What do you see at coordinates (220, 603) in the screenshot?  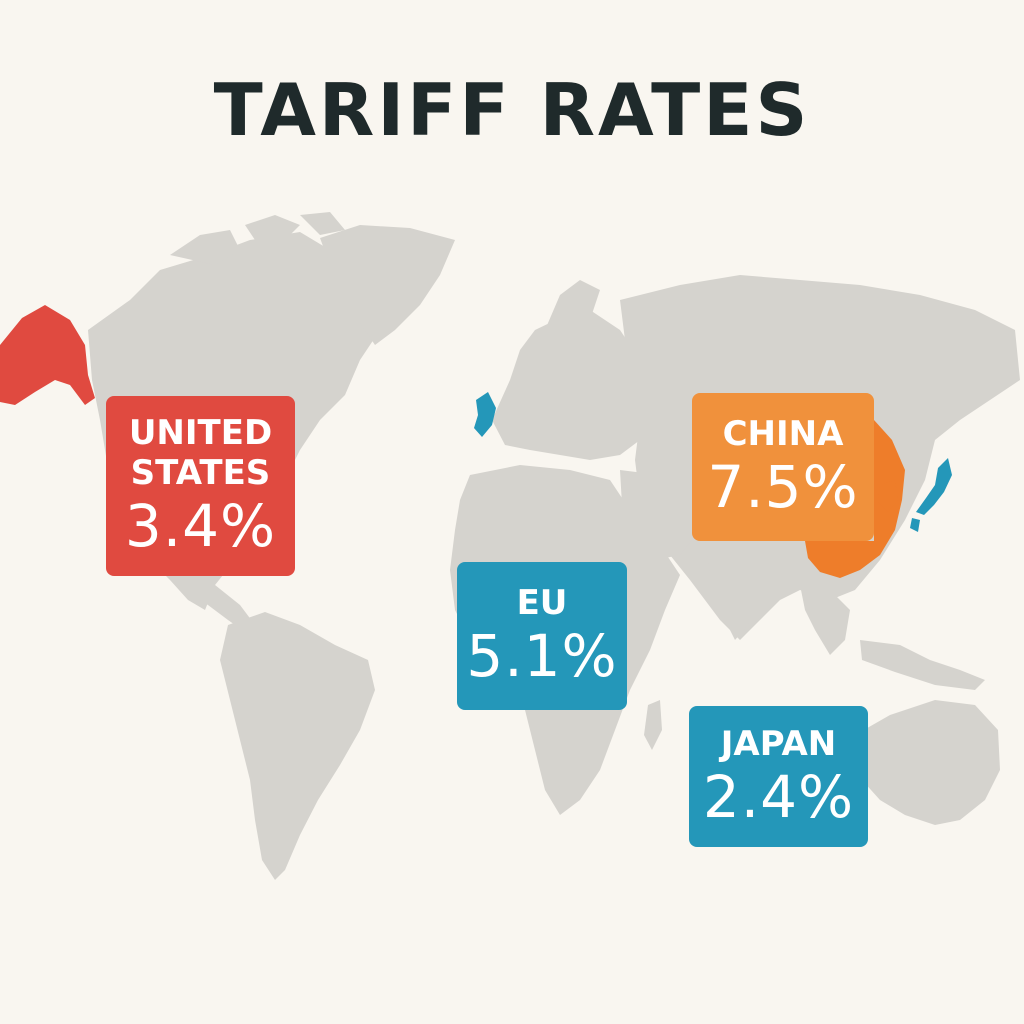 I see `central-america-landmass` at bounding box center [220, 603].